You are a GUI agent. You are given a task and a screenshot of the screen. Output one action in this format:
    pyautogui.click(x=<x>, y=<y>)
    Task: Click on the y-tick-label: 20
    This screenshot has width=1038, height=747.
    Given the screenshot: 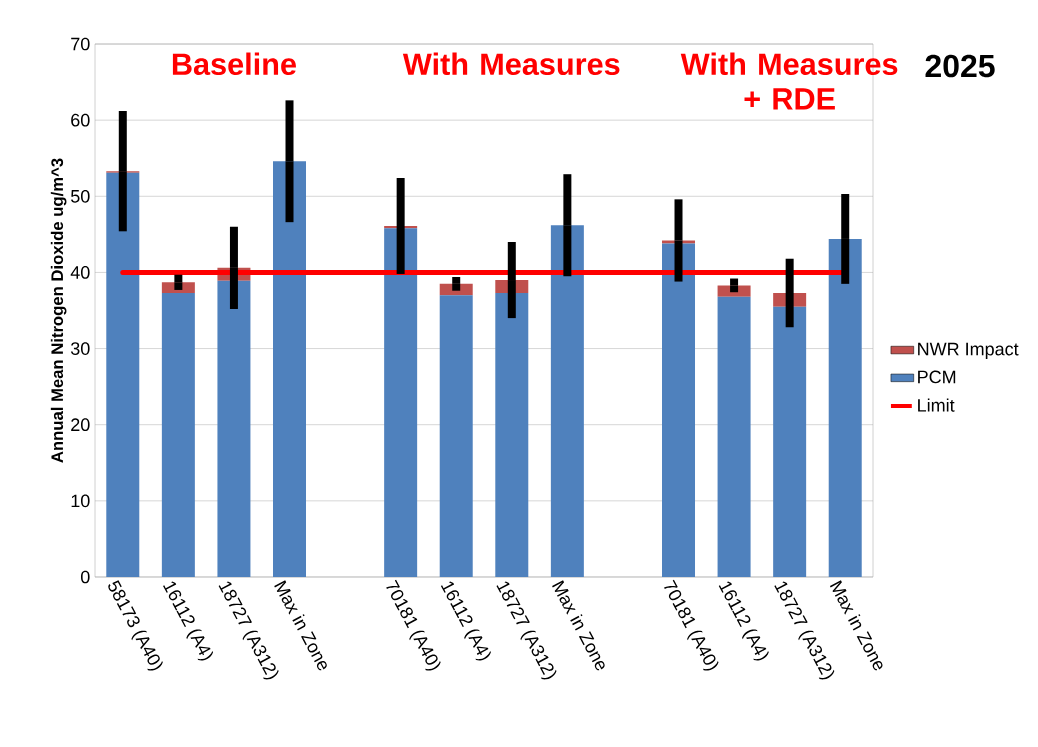 What is the action you would take?
    pyautogui.click(x=80, y=425)
    